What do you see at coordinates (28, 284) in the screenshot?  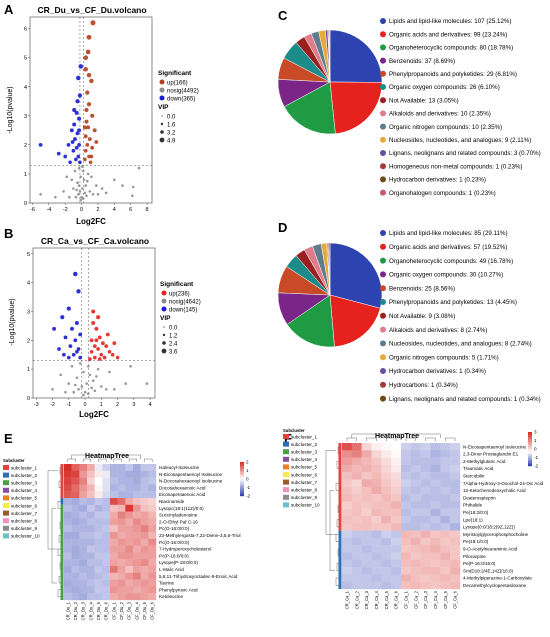 I see `volcano-b-ytick-label-4: 4` at bounding box center [28, 284].